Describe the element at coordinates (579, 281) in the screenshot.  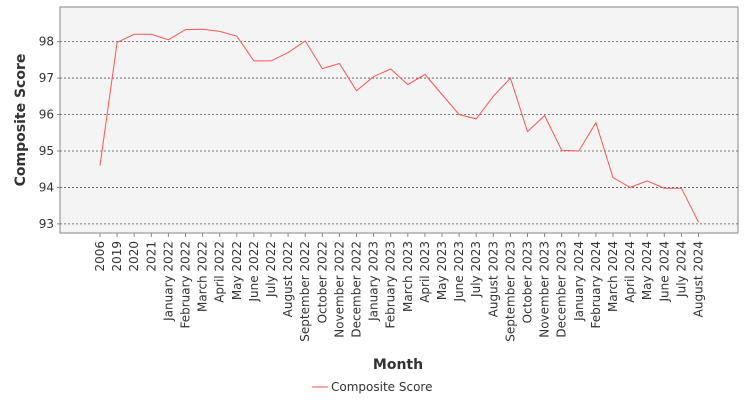
I see `x-tick-label: January 2024` at that location.